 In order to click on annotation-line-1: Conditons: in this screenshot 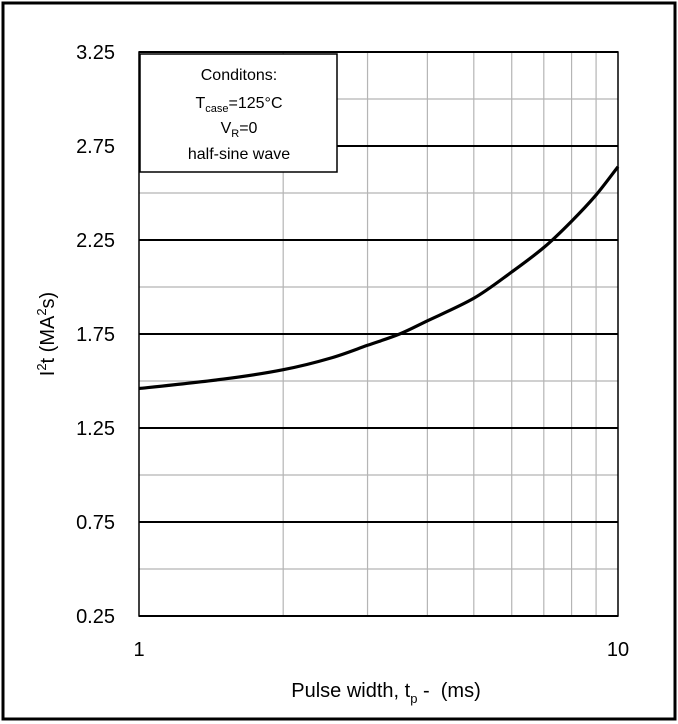, I will do `click(239, 75)`.